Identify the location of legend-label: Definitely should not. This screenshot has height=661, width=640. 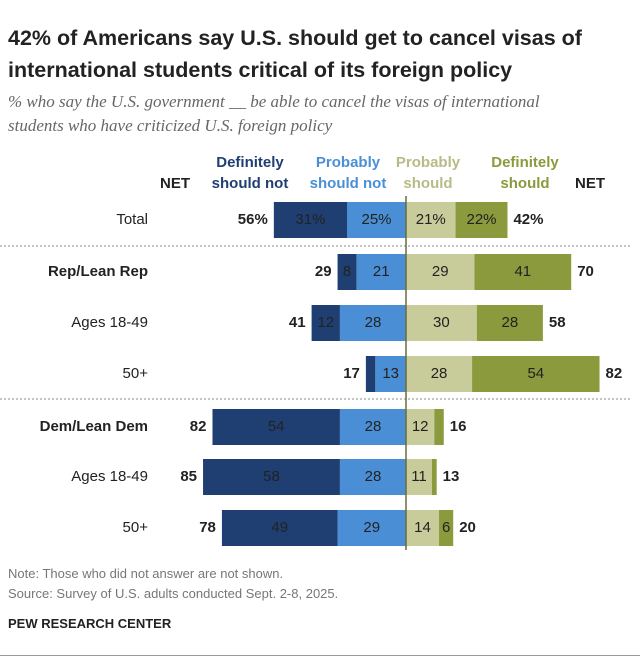
(250, 173).